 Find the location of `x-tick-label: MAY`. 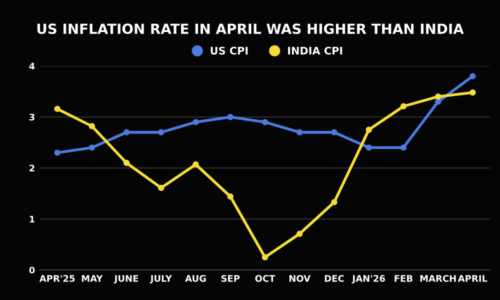

x-tick-label: MAY is located at coordinates (92, 278).